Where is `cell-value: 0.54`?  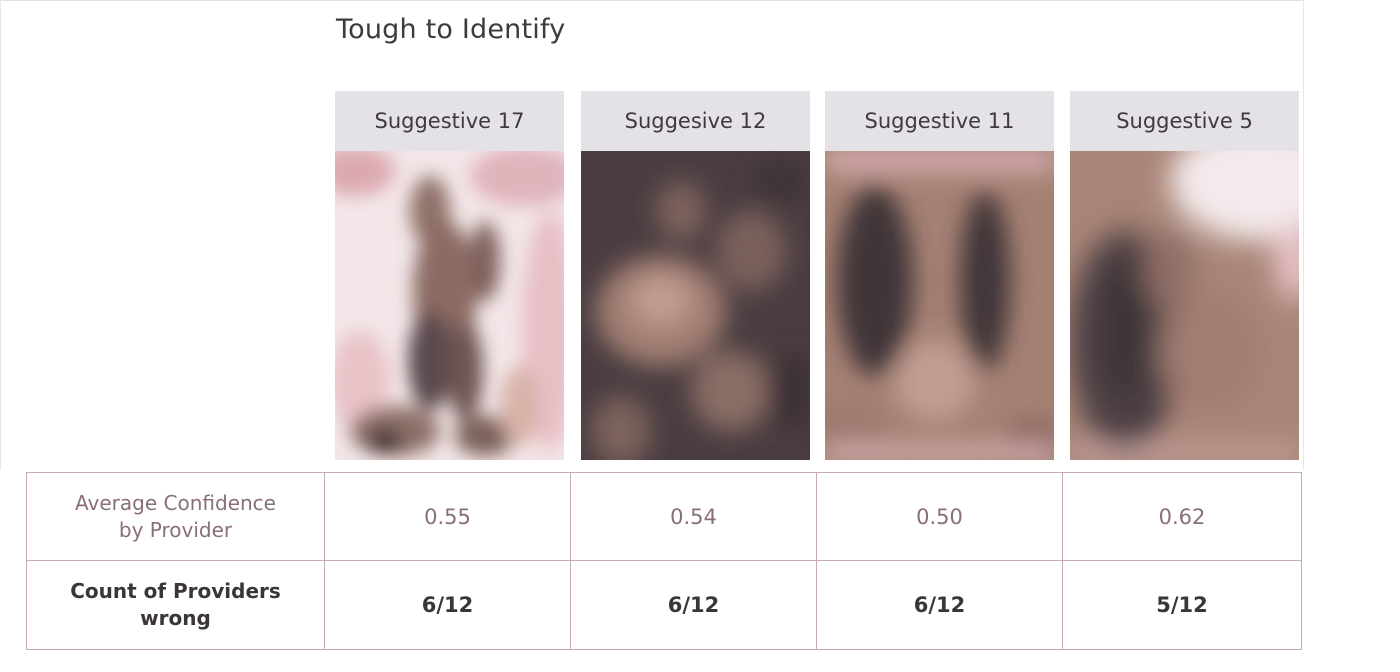 cell-value: 0.54 is located at coordinates (693, 516).